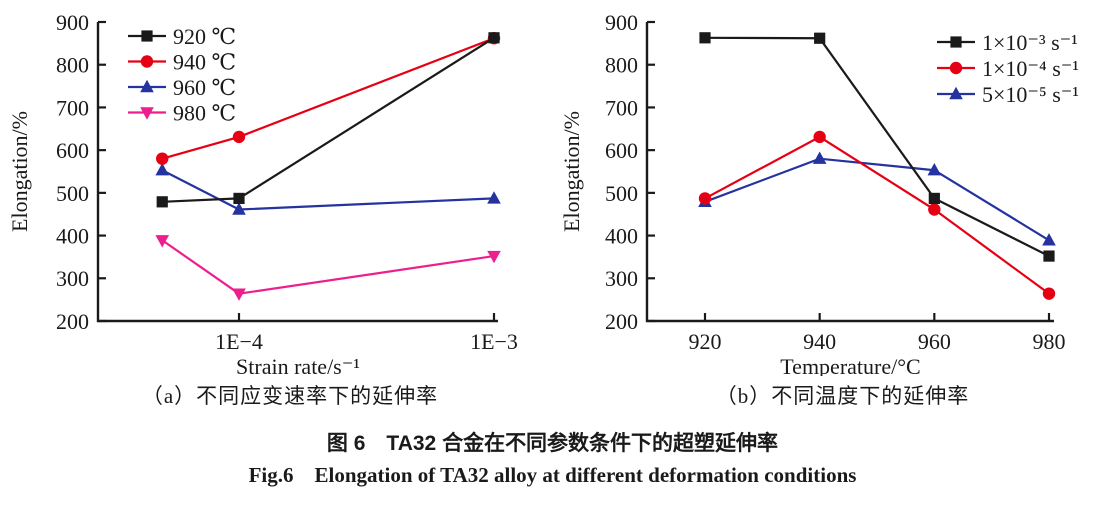 This screenshot has width=1105, height=513. Describe the element at coordinates (494, 341) in the screenshot. I see `x-tick-label: 1E−3` at that location.